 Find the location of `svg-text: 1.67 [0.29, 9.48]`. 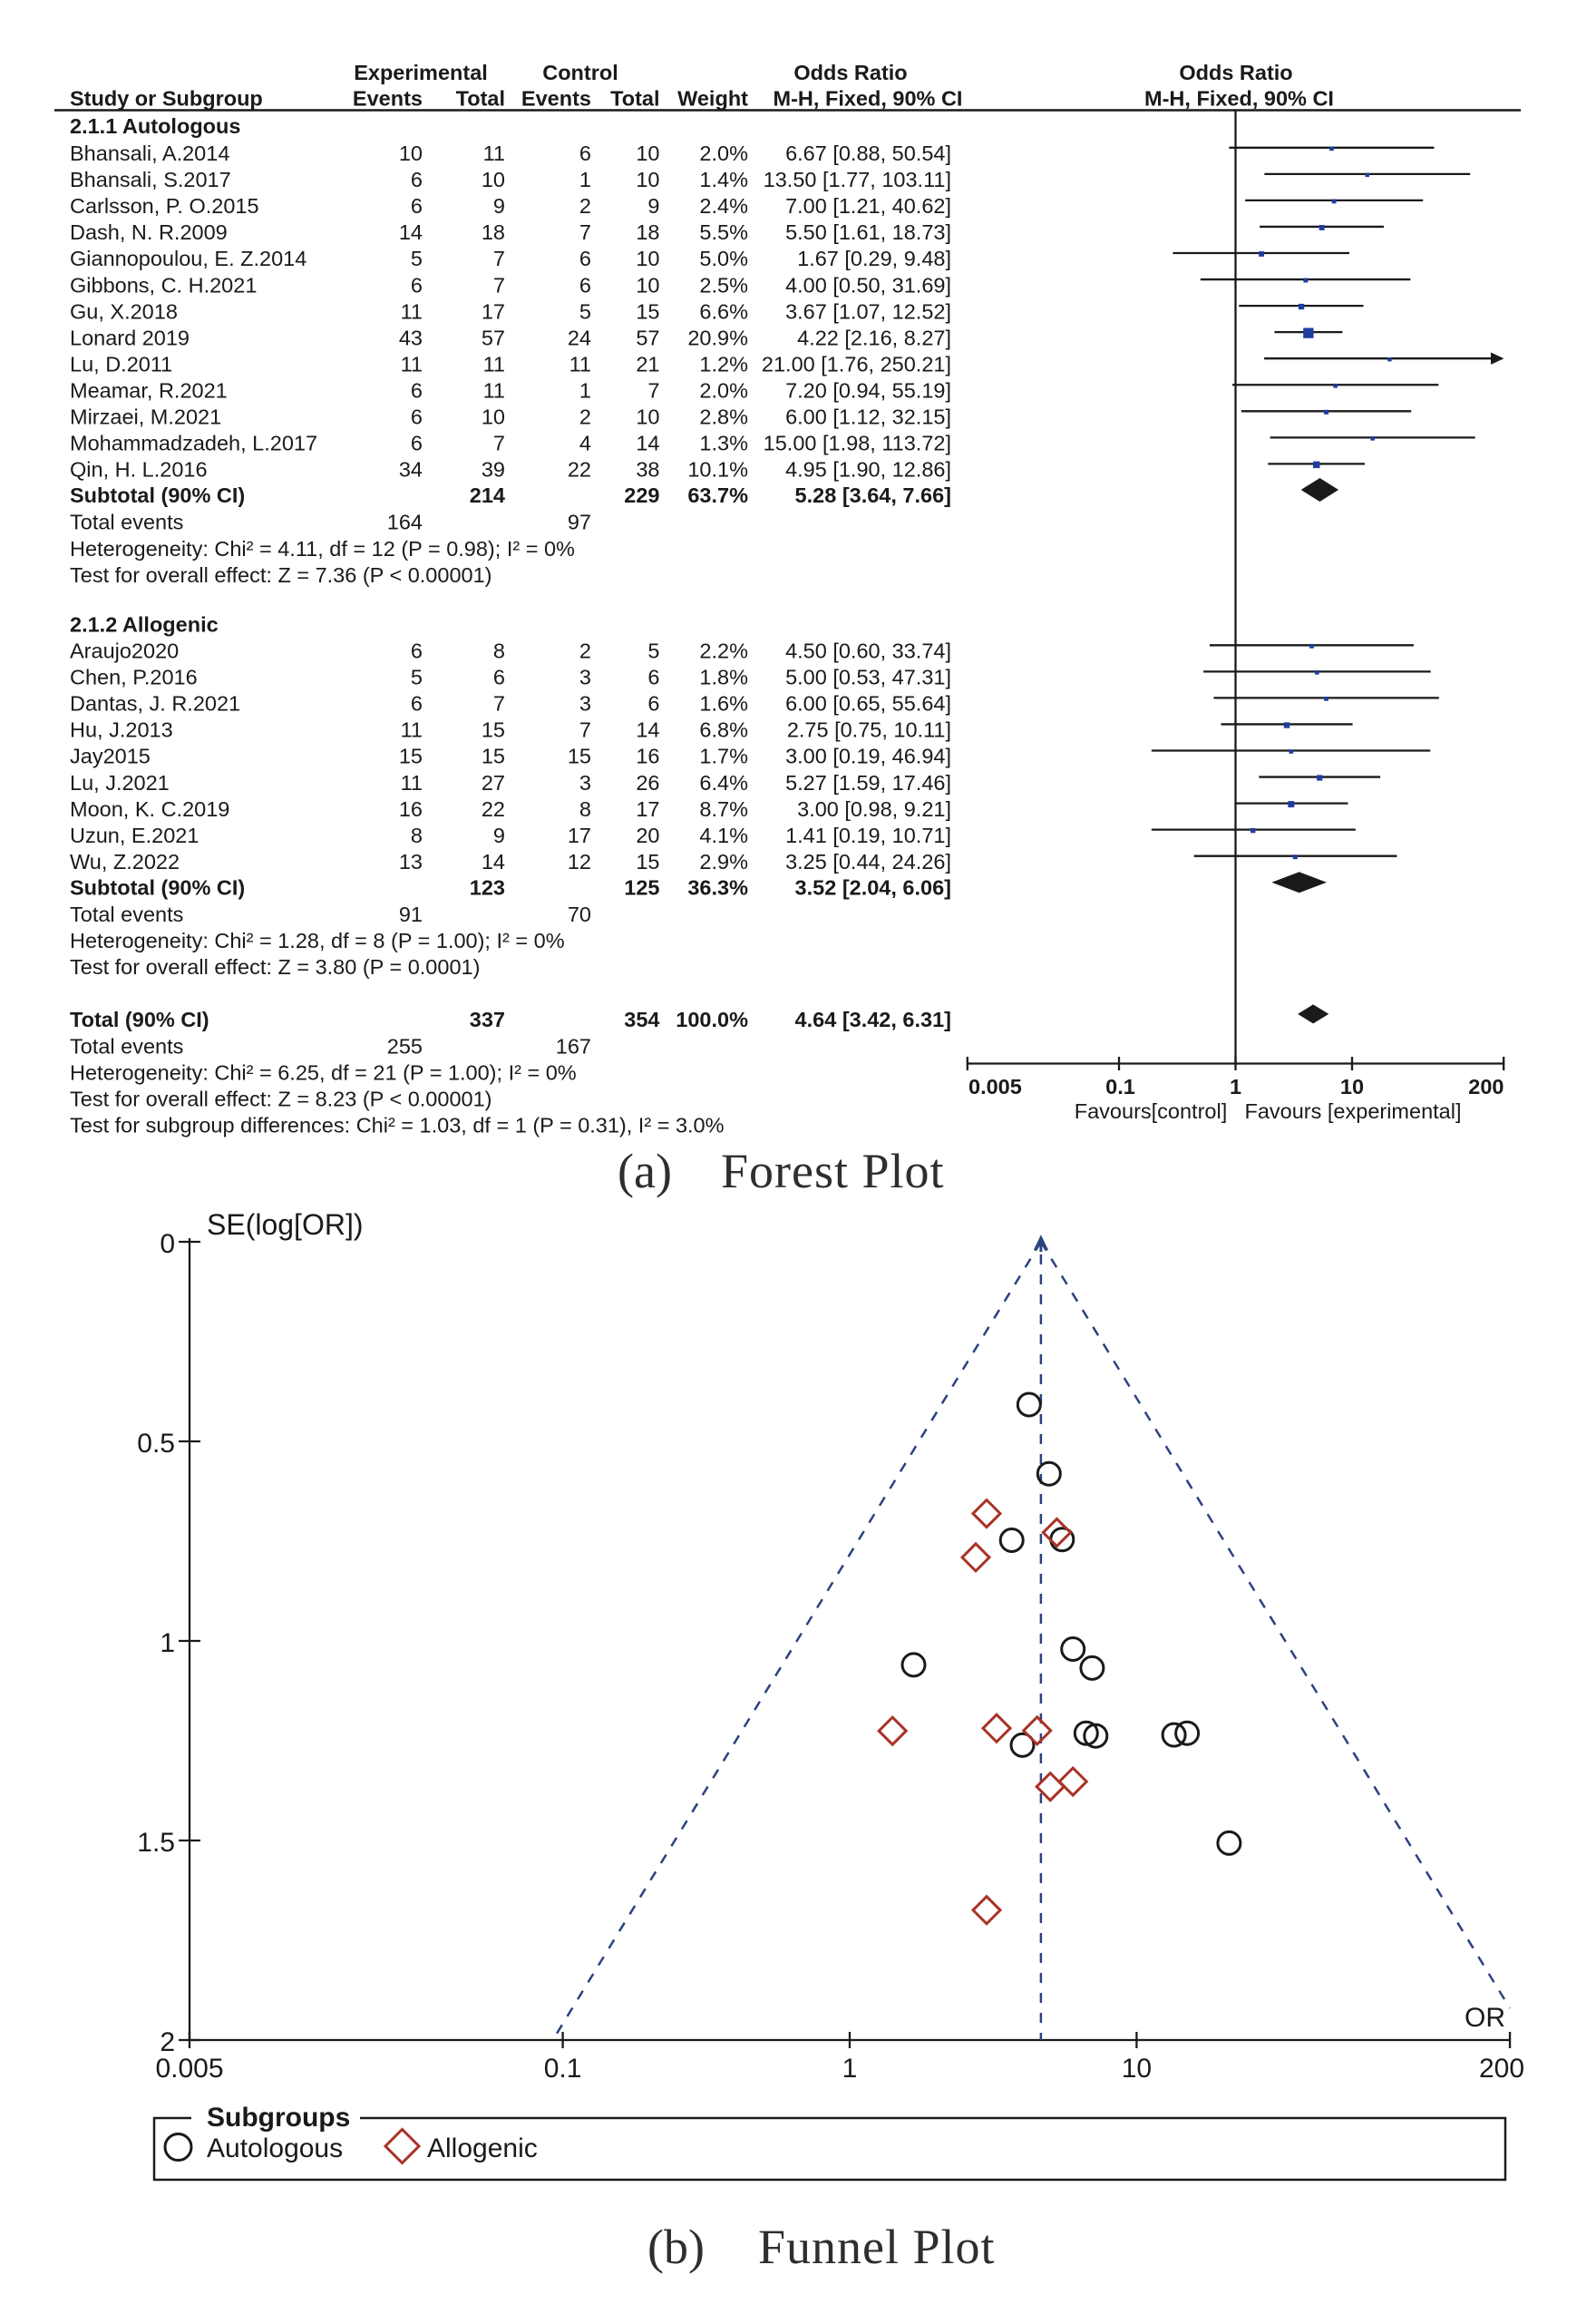

svg-text: 1.67 [0.29, 9.48] is located at coordinates (874, 258).